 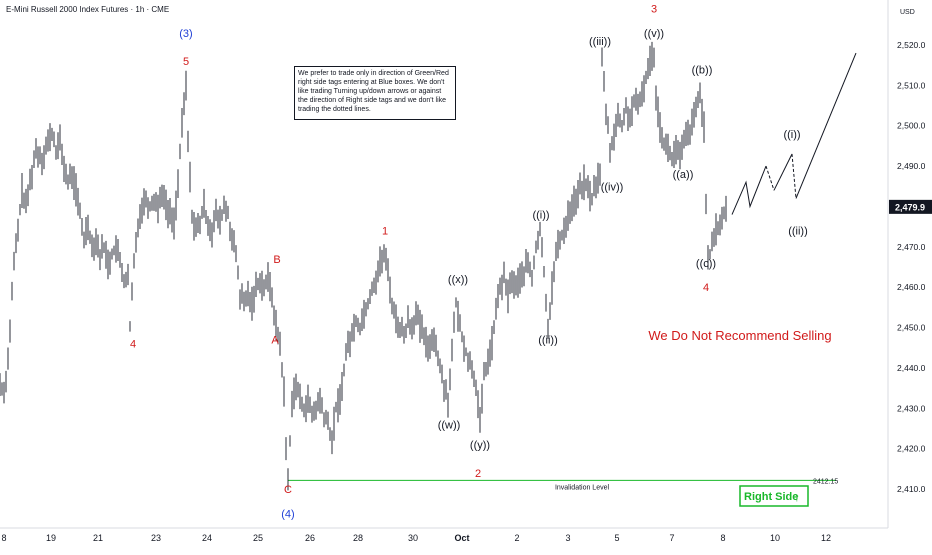 What do you see at coordinates (358, 538) in the screenshot?
I see `x-tick-label: 28` at bounding box center [358, 538].